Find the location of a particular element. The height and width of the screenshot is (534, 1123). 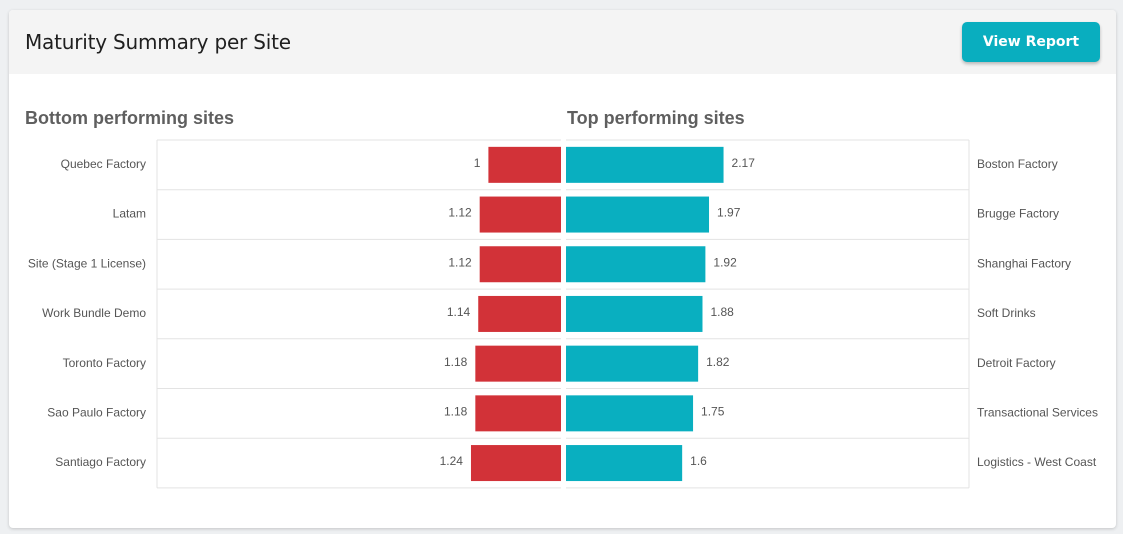

top-site-value-label: 1.6 is located at coordinates (698, 461).